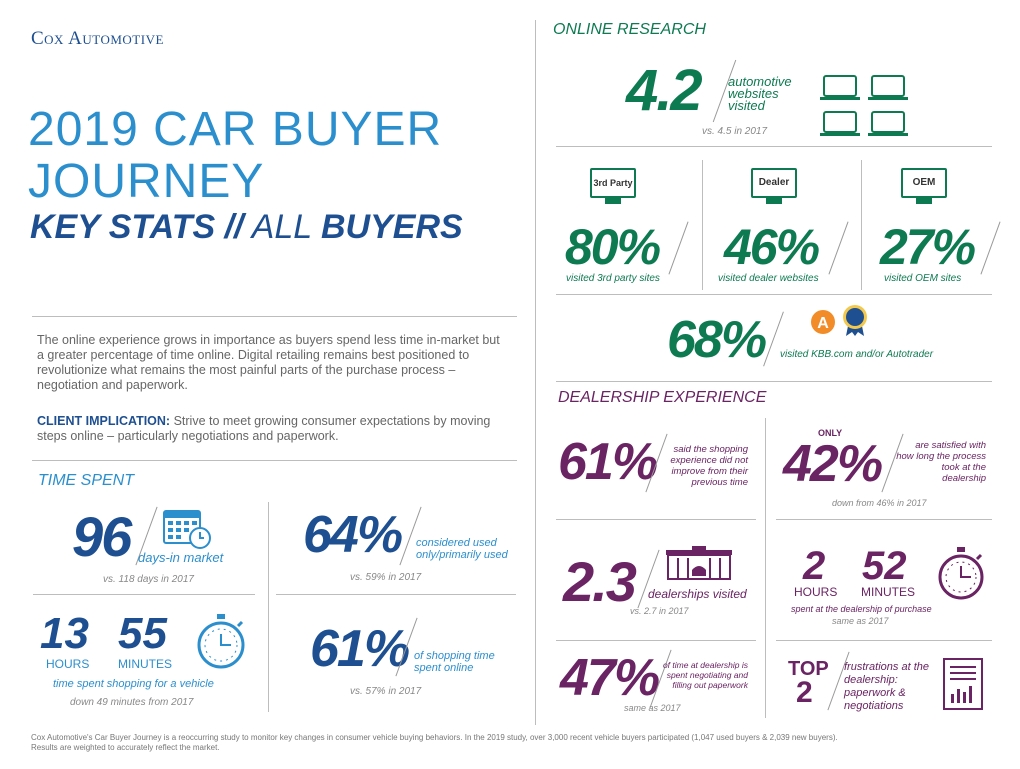  What do you see at coordinates (664, 90) in the screenshot?
I see `websites-value: 4.2` at bounding box center [664, 90].